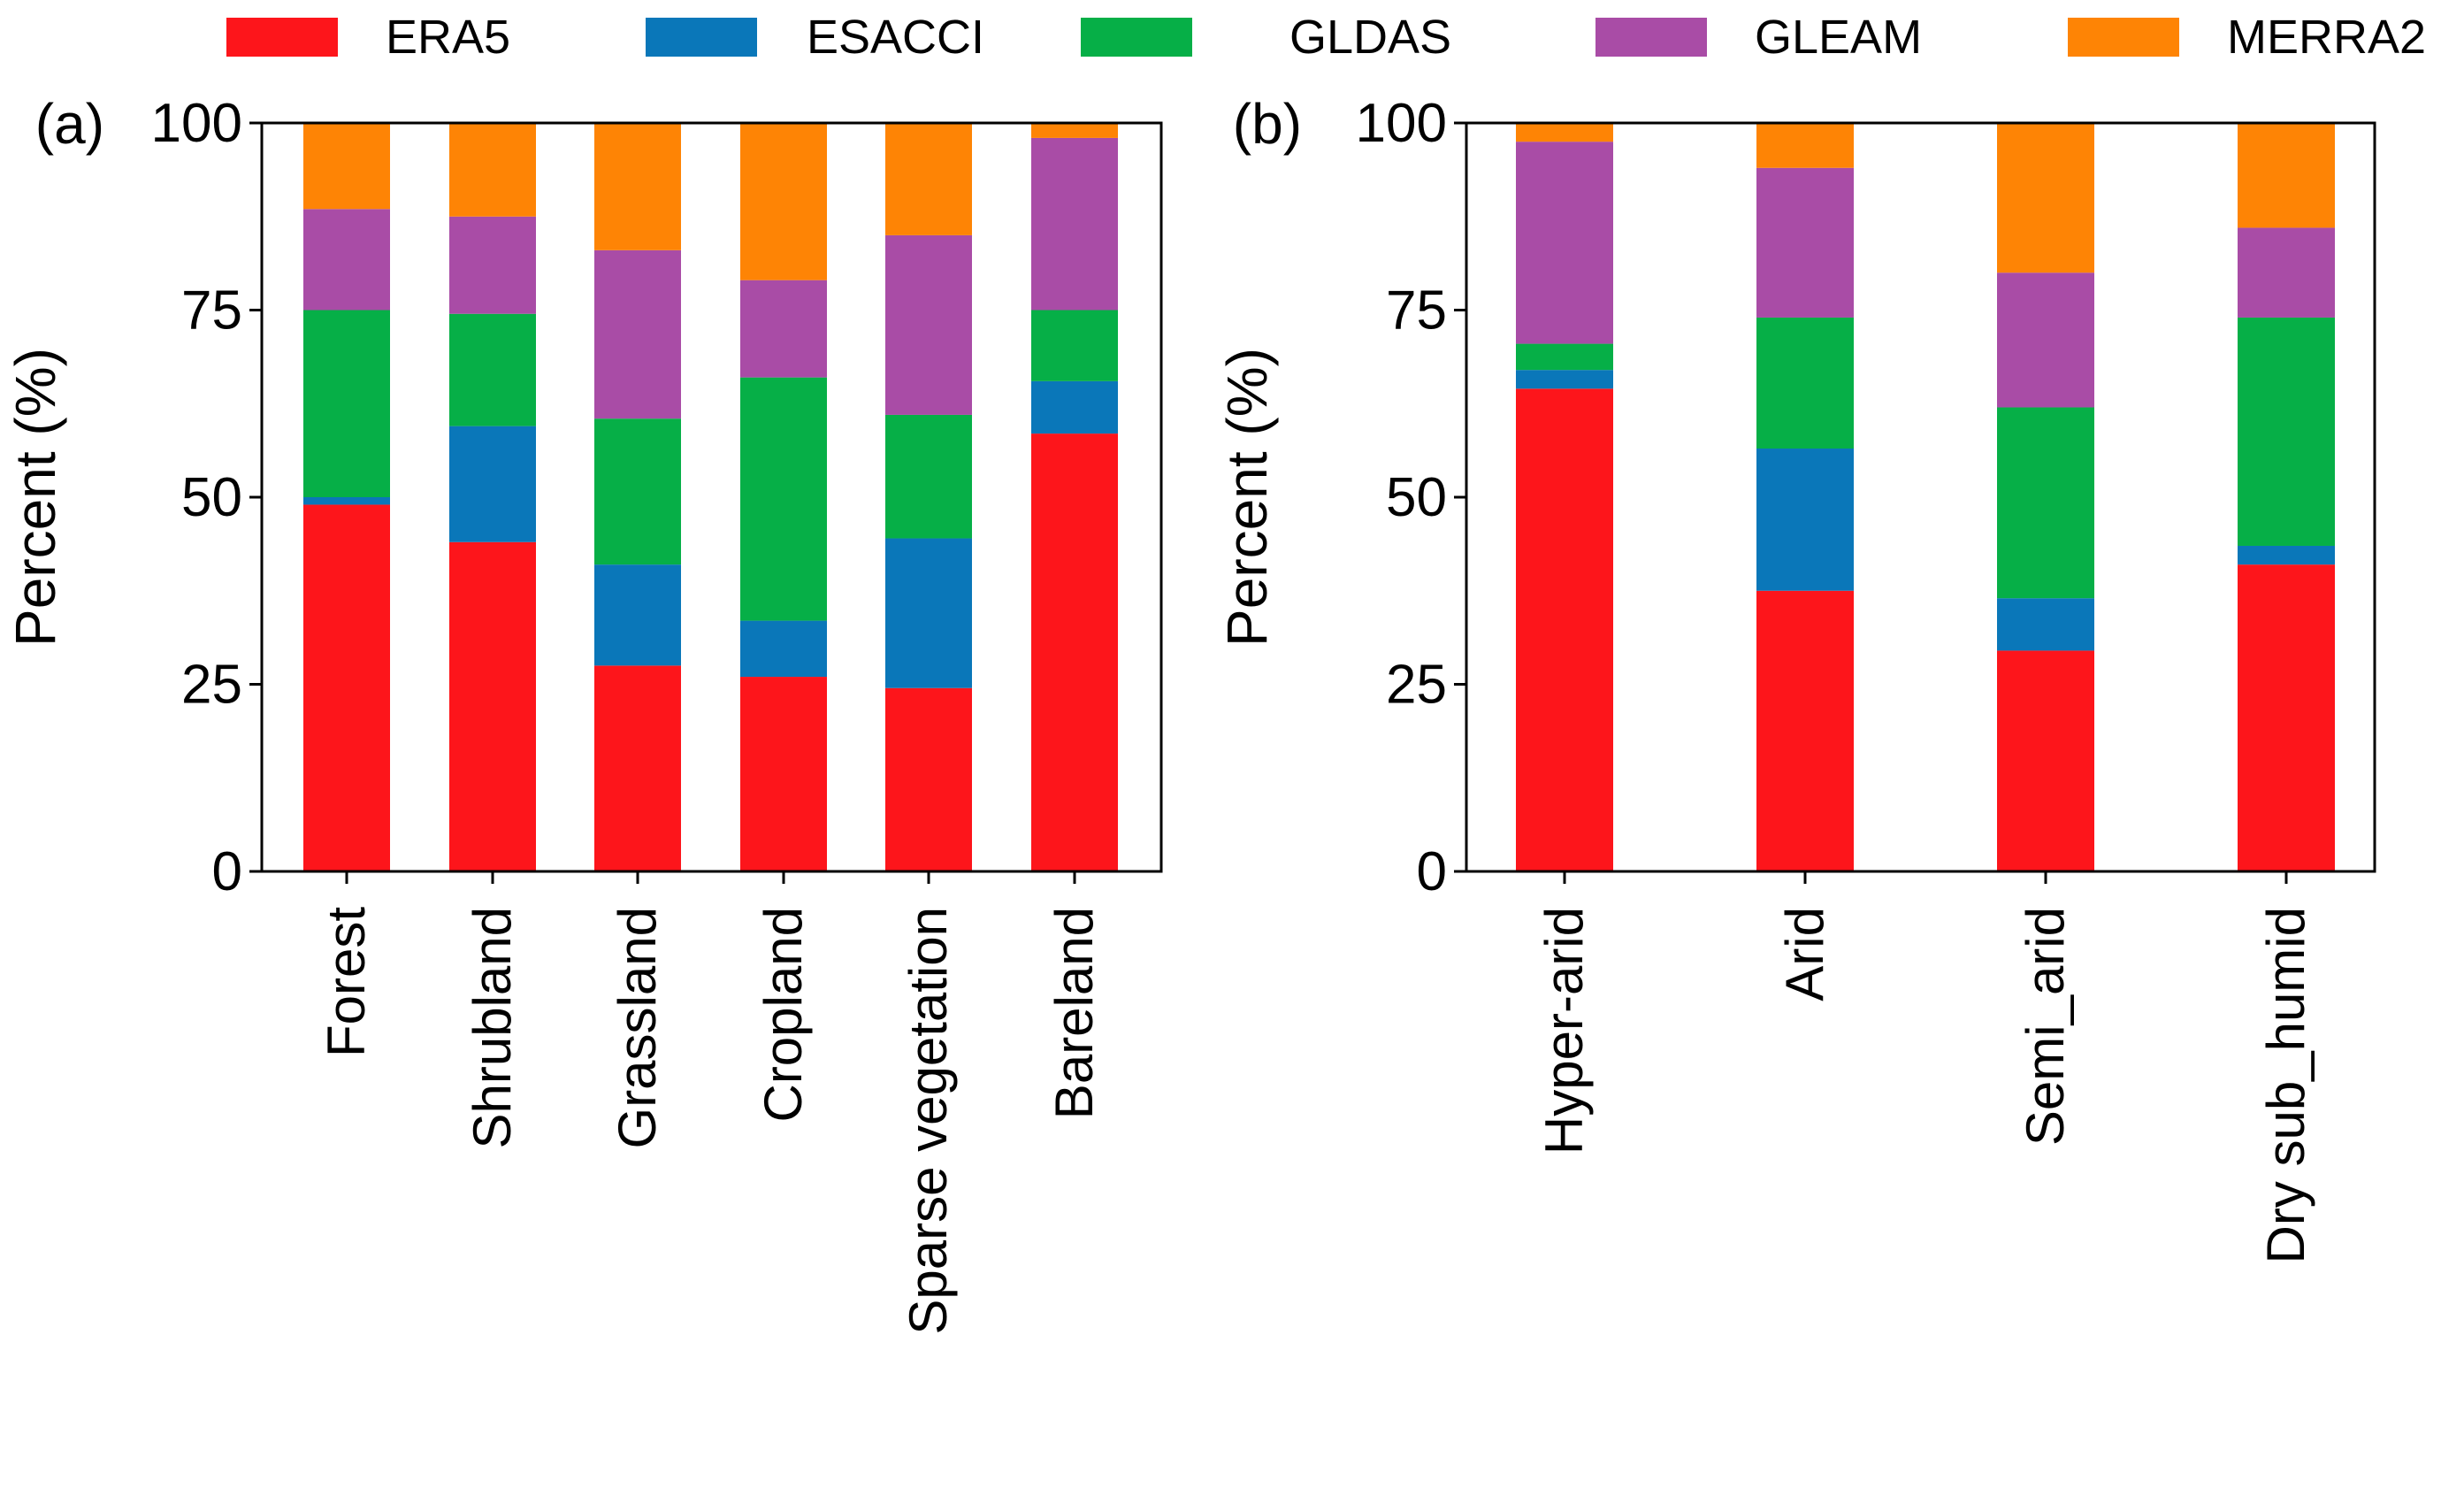 The image size is (2464, 1496). What do you see at coordinates (2286, 272) in the screenshot?
I see `bar-dry-sub-humid-gleam` at bounding box center [2286, 272].